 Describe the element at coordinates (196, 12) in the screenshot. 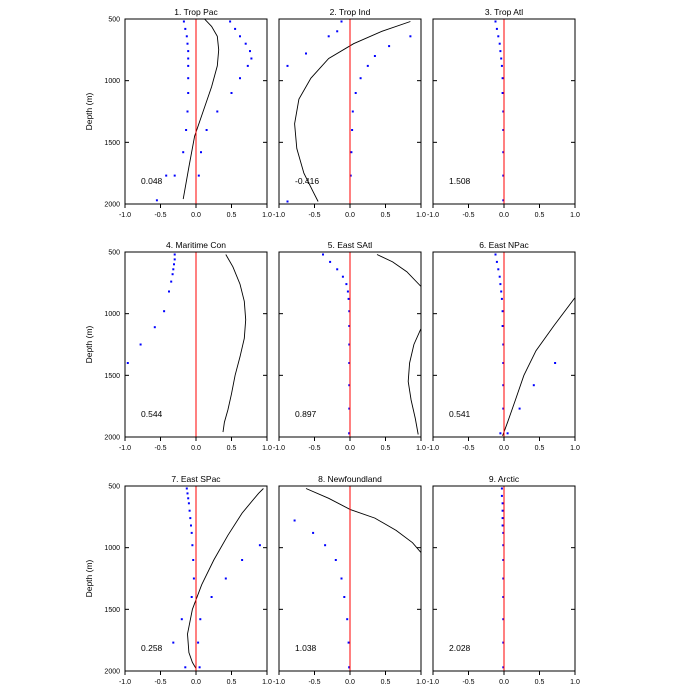

I see `panel-title: 1. Trop Pac` at that location.